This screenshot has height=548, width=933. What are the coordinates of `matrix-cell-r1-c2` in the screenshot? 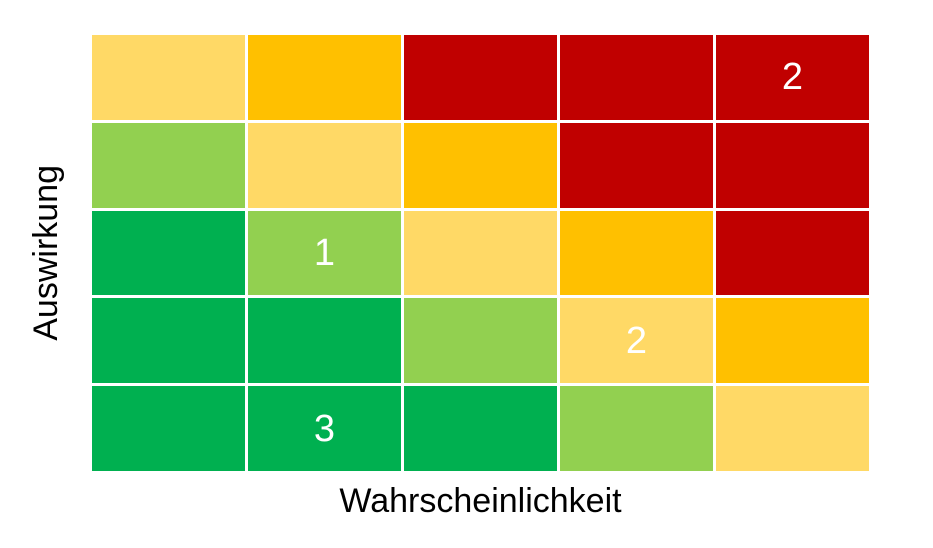 It's located at (324, 77).